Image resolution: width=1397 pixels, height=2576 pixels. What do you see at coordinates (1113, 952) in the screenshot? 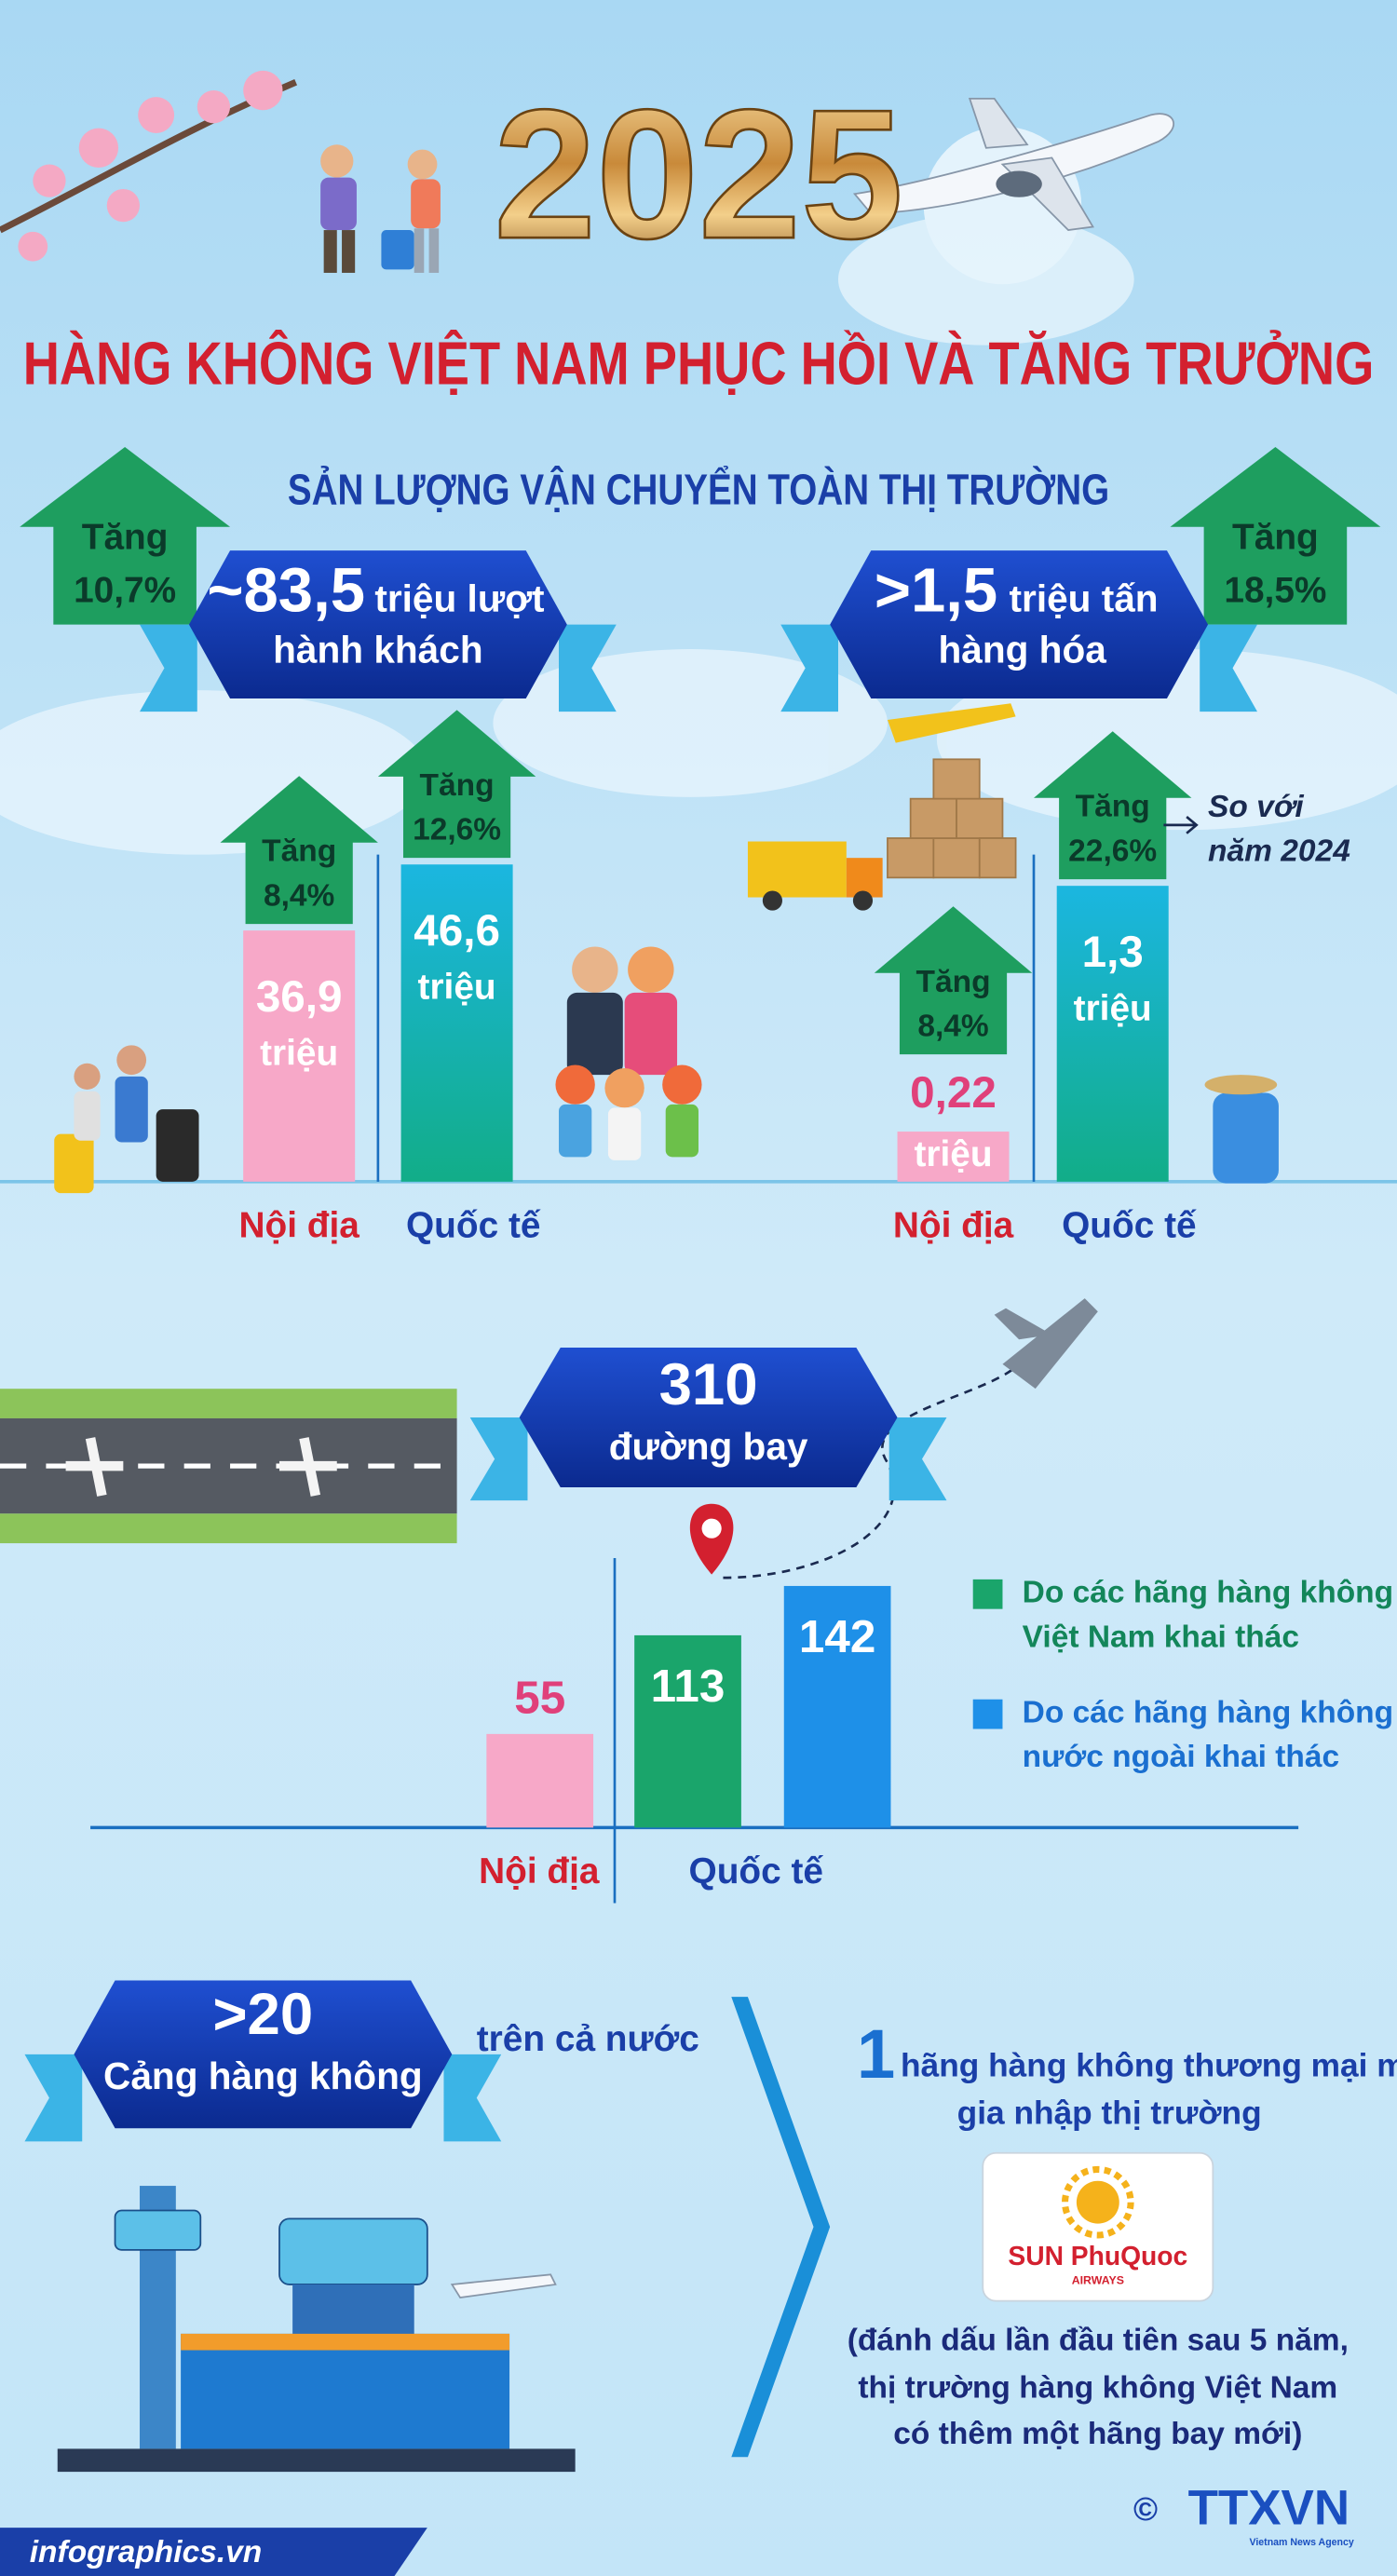
I see `bar-value: 1,3` at bounding box center [1113, 952].